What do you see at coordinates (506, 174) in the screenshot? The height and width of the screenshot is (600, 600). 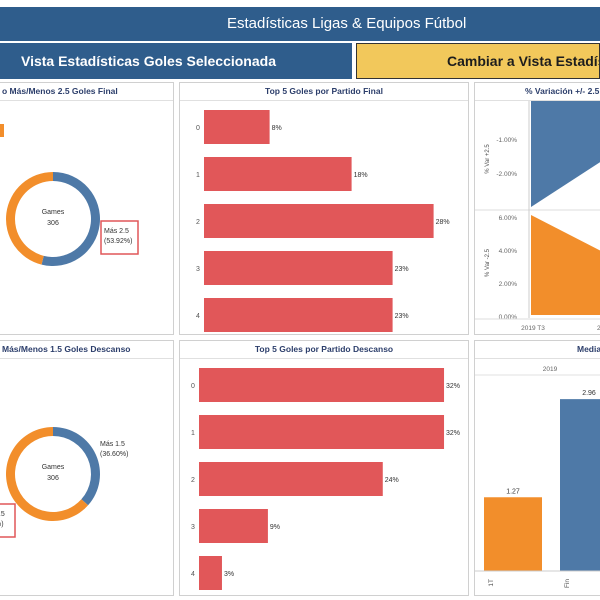 I see `tick-top-1: -2.00%` at bounding box center [506, 174].